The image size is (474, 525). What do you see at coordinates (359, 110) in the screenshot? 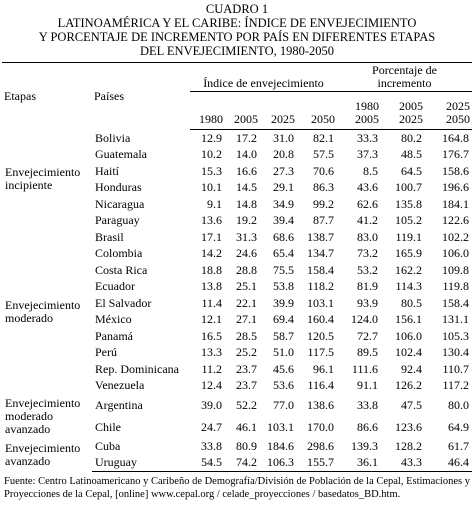
I see `period-header: 1980 2005` at bounding box center [359, 110].